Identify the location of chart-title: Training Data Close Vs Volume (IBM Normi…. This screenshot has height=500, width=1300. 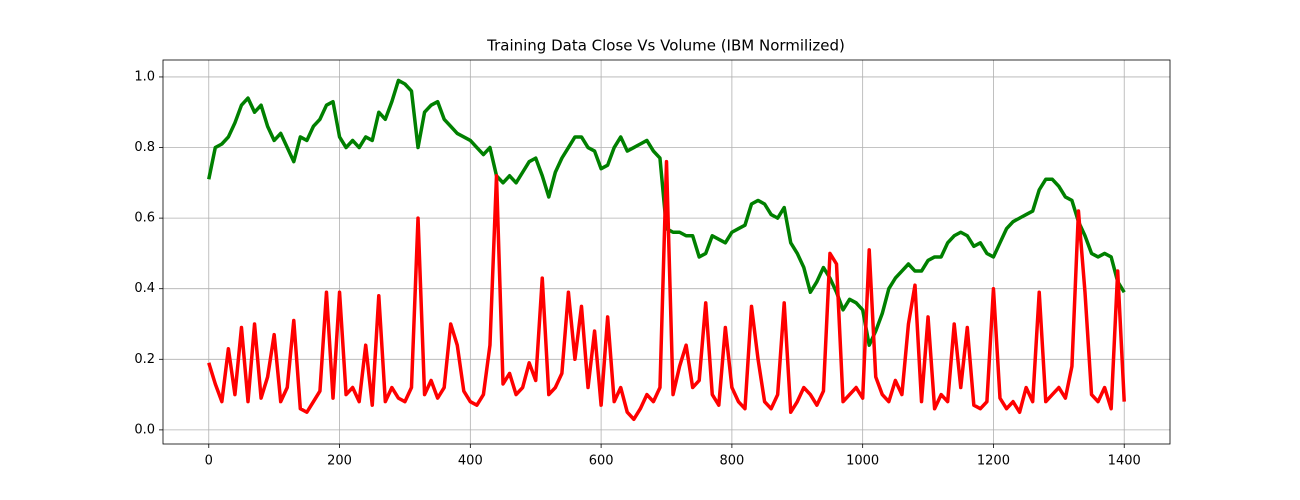
(665, 46).